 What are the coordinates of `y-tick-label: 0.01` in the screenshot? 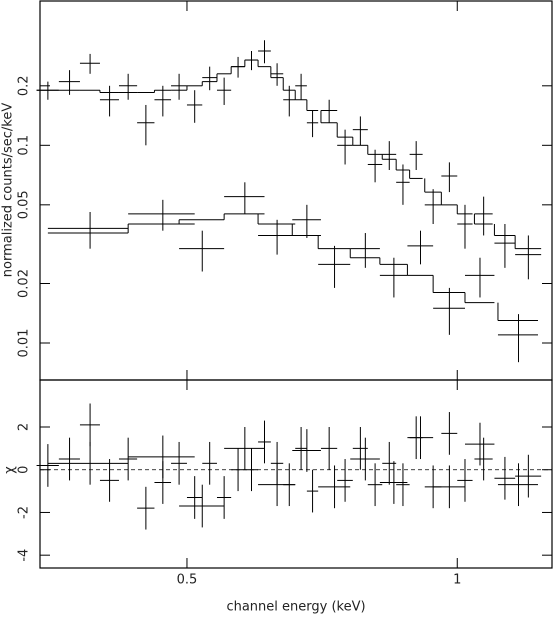 It's located at (24, 343).